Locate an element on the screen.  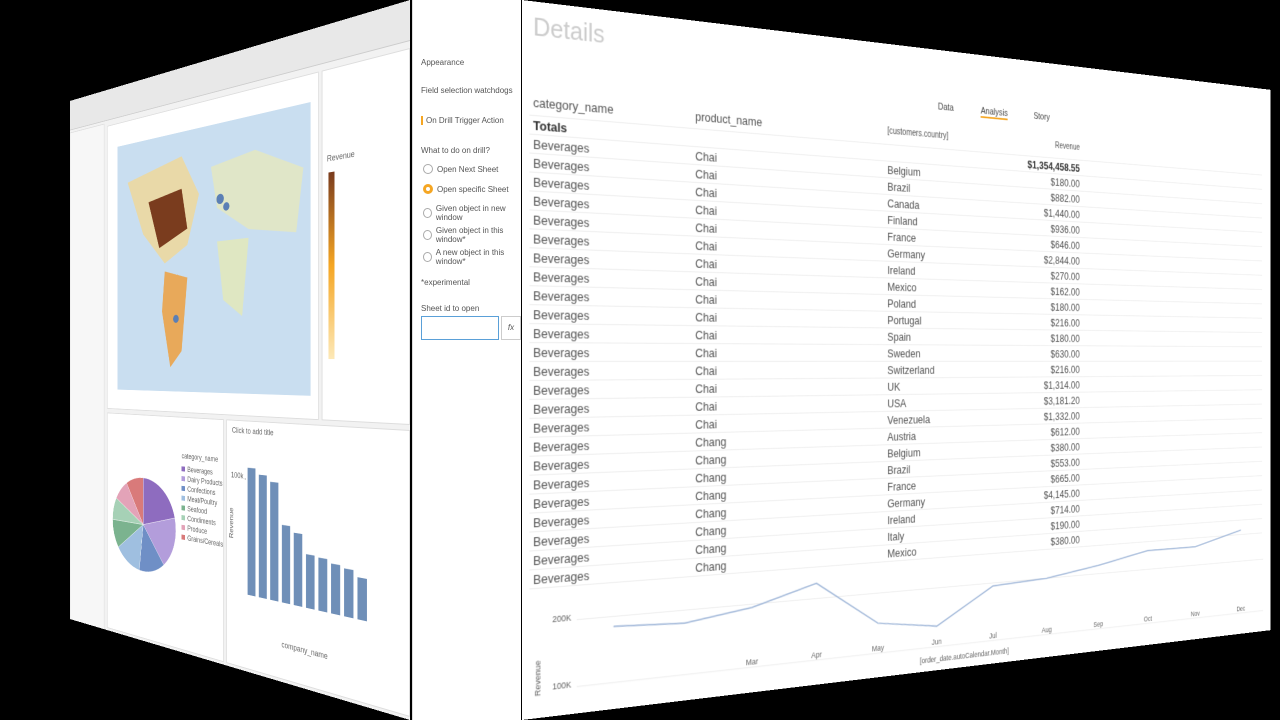
formula-button: fx is located at coordinates (511, 328).